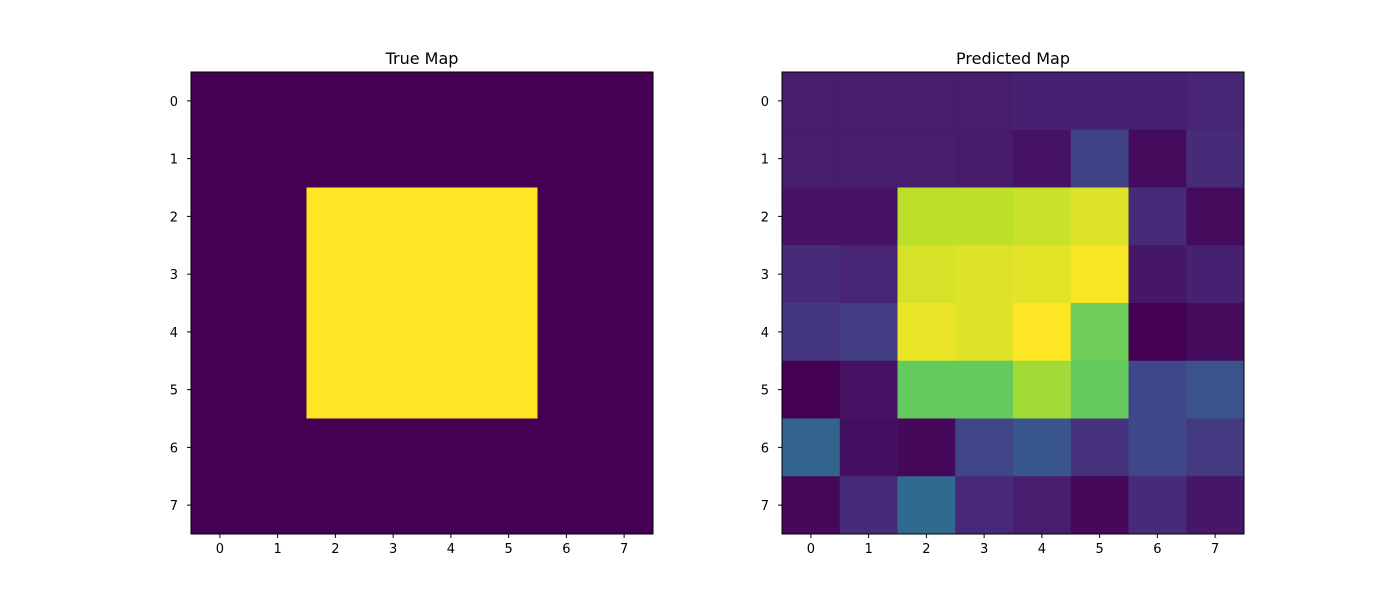 Image resolution: width=1400 pixels, height=600 pixels. Describe the element at coordinates (335, 101) in the screenshot. I see `true-map-cell-r0-c2` at that location.